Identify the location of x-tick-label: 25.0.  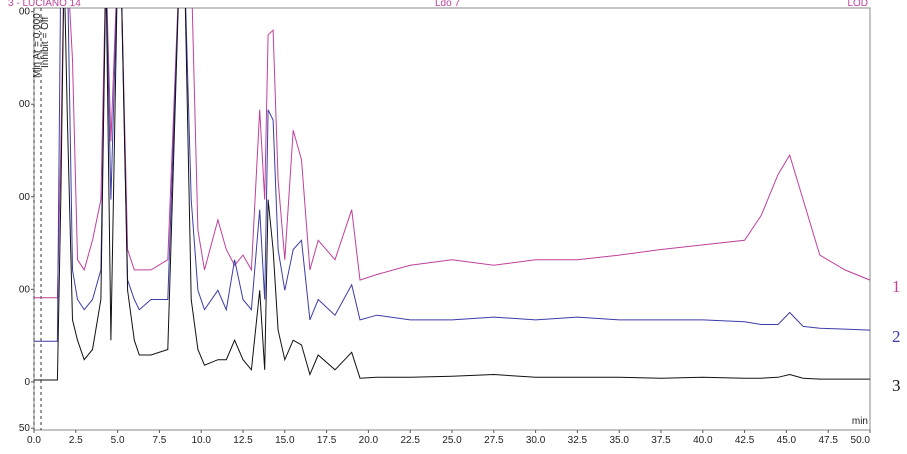
(452, 440).